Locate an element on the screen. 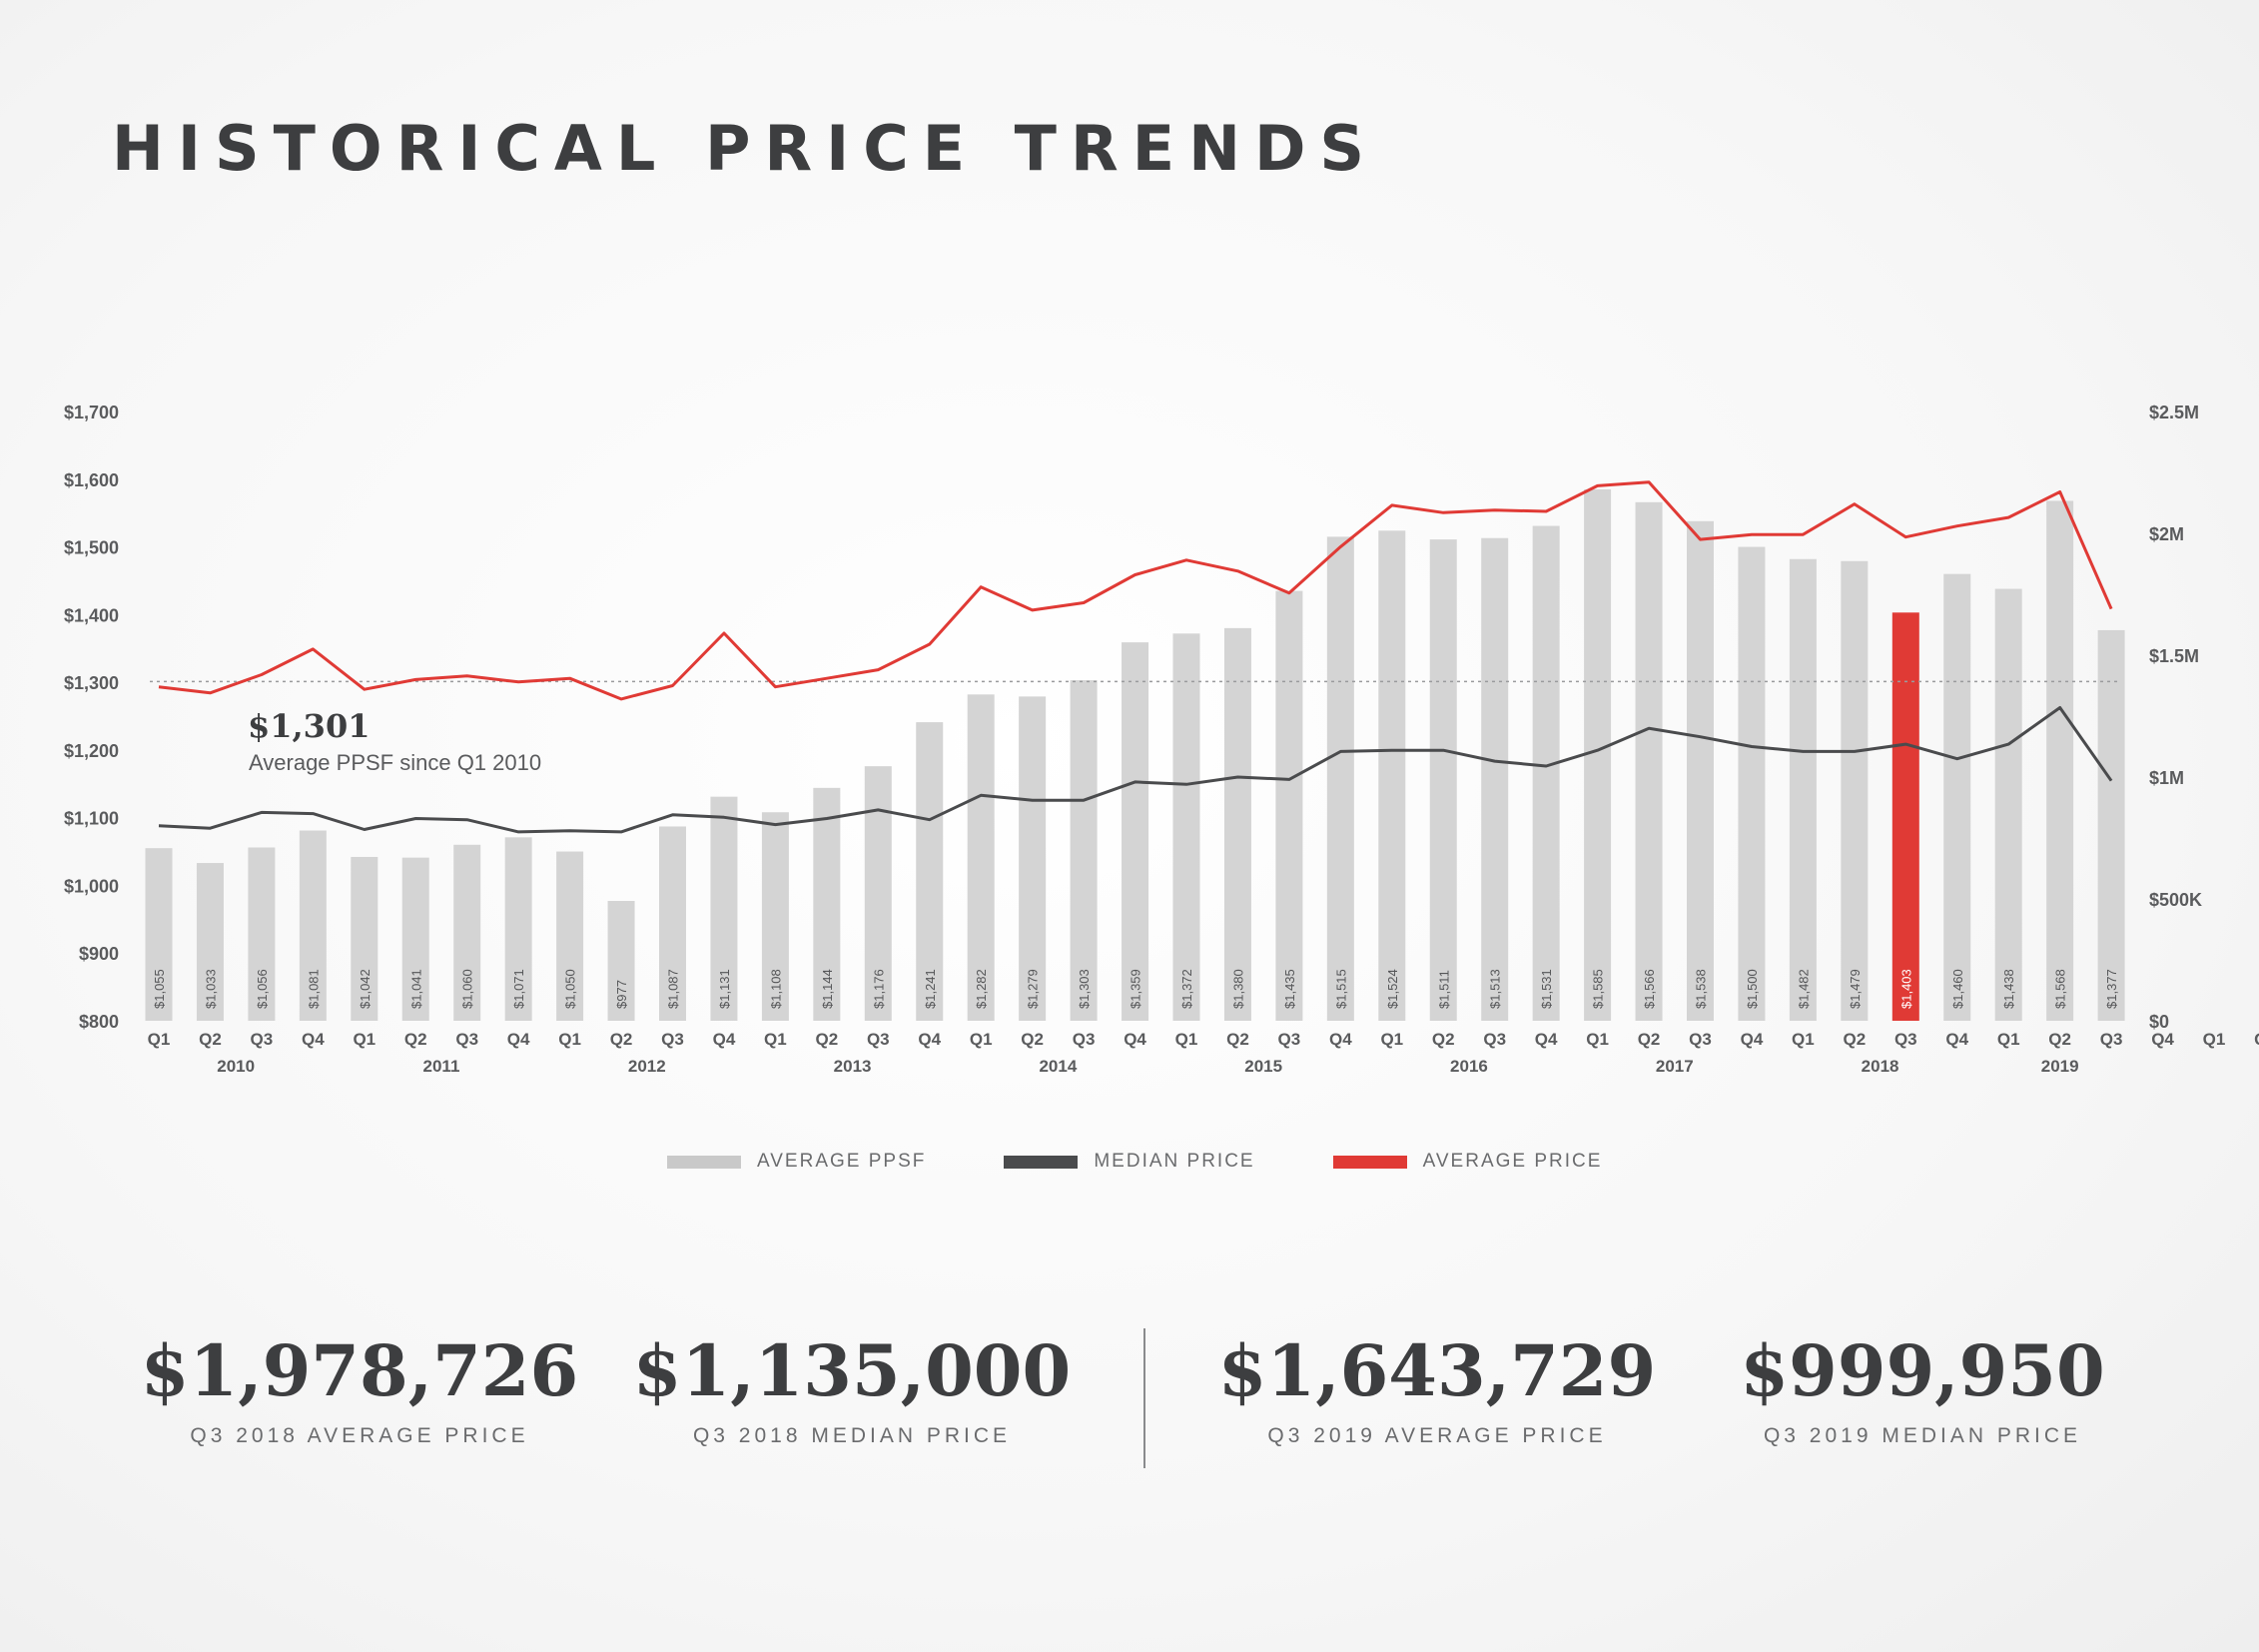 This screenshot has height=1652, width=2259. right-axis-tick-label: $2.5M is located at coordinates (2174, 412).